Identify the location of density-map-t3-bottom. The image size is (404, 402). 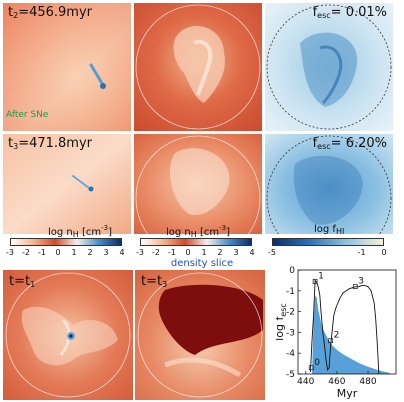
(200, 335).